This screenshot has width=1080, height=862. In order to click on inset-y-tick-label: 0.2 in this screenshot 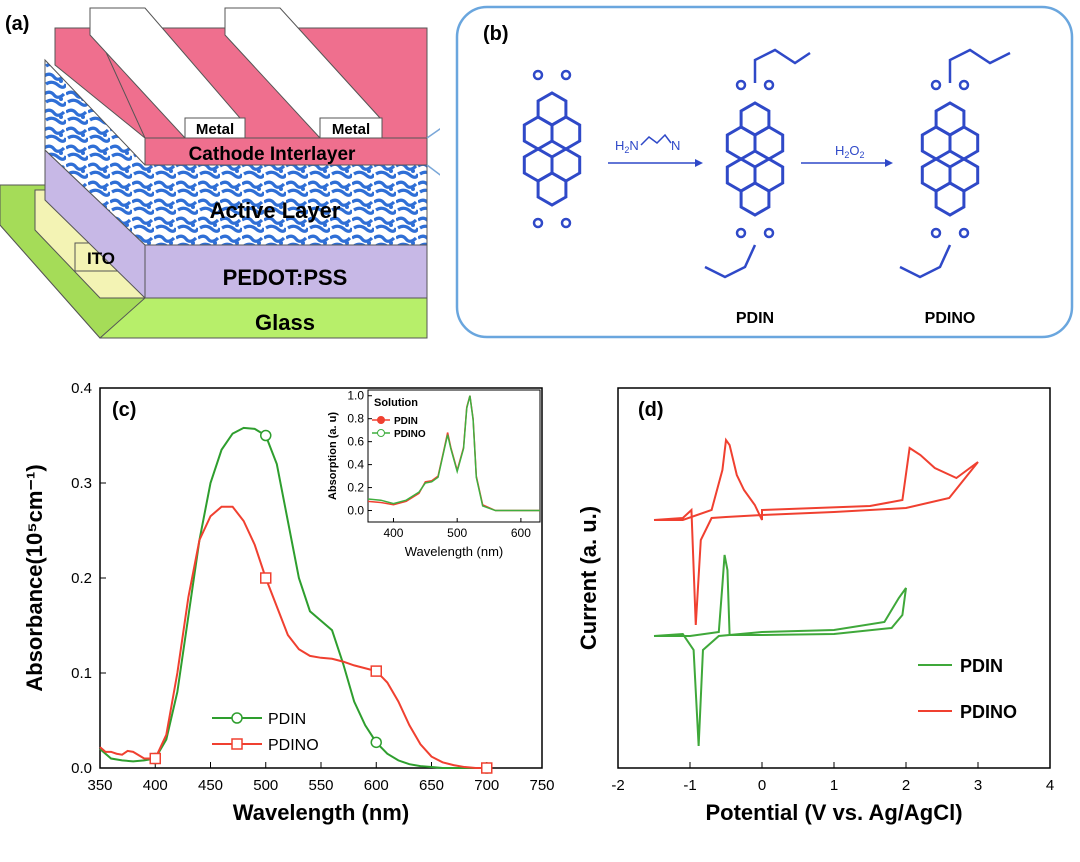, I will do `click(355, 488)`.